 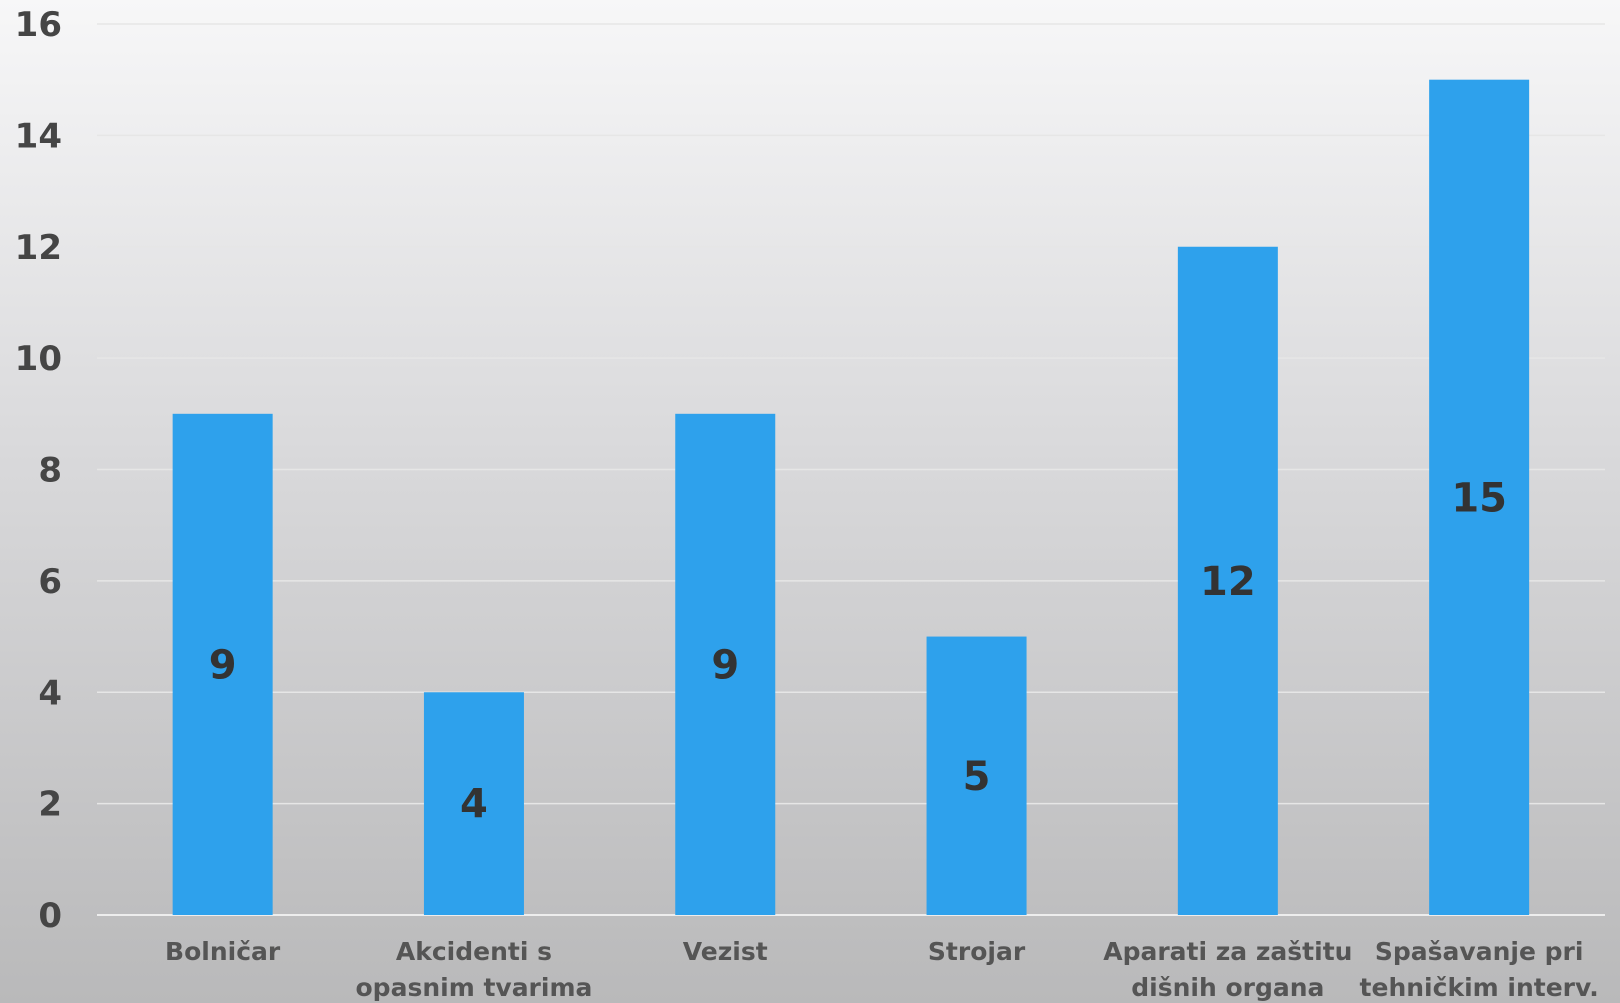 What do you see at coordinates (50, 693) in the screenshot?
I see `y-tick-label: 4` at bounding box center [50, 693].